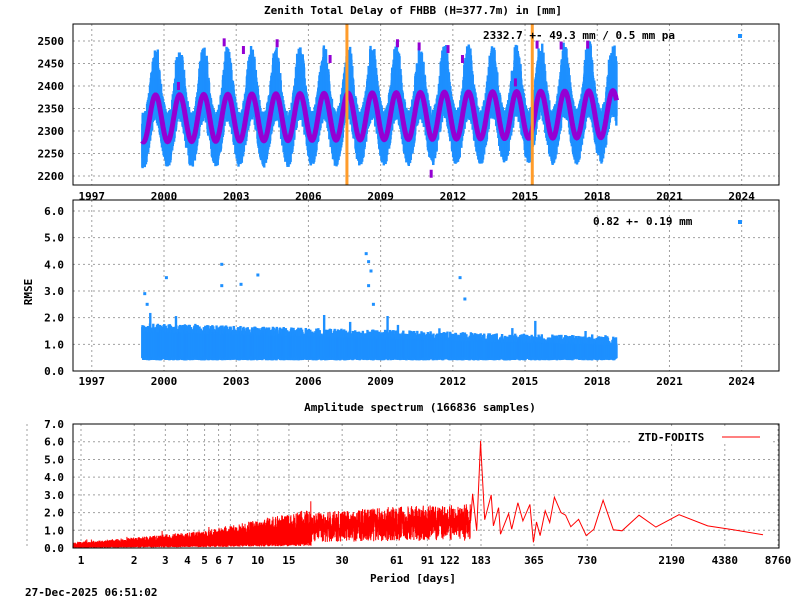 This screenshot has height=600, width=800. Describe the element at coordinates (51, 41) in the screenshot. I see `y-tick-label: 2500` at that location.